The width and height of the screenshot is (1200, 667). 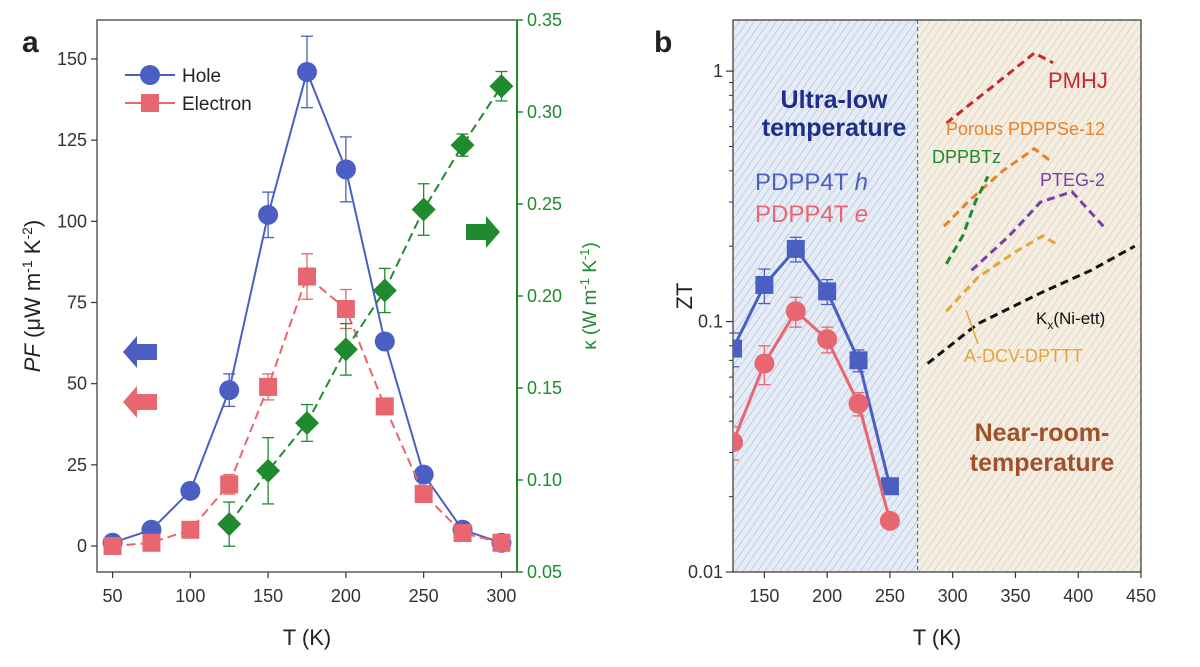 What do you see at coordinates (201, 76) in the screenshot?
I see `legend-label: Hole` at bounding box center [201, 76].